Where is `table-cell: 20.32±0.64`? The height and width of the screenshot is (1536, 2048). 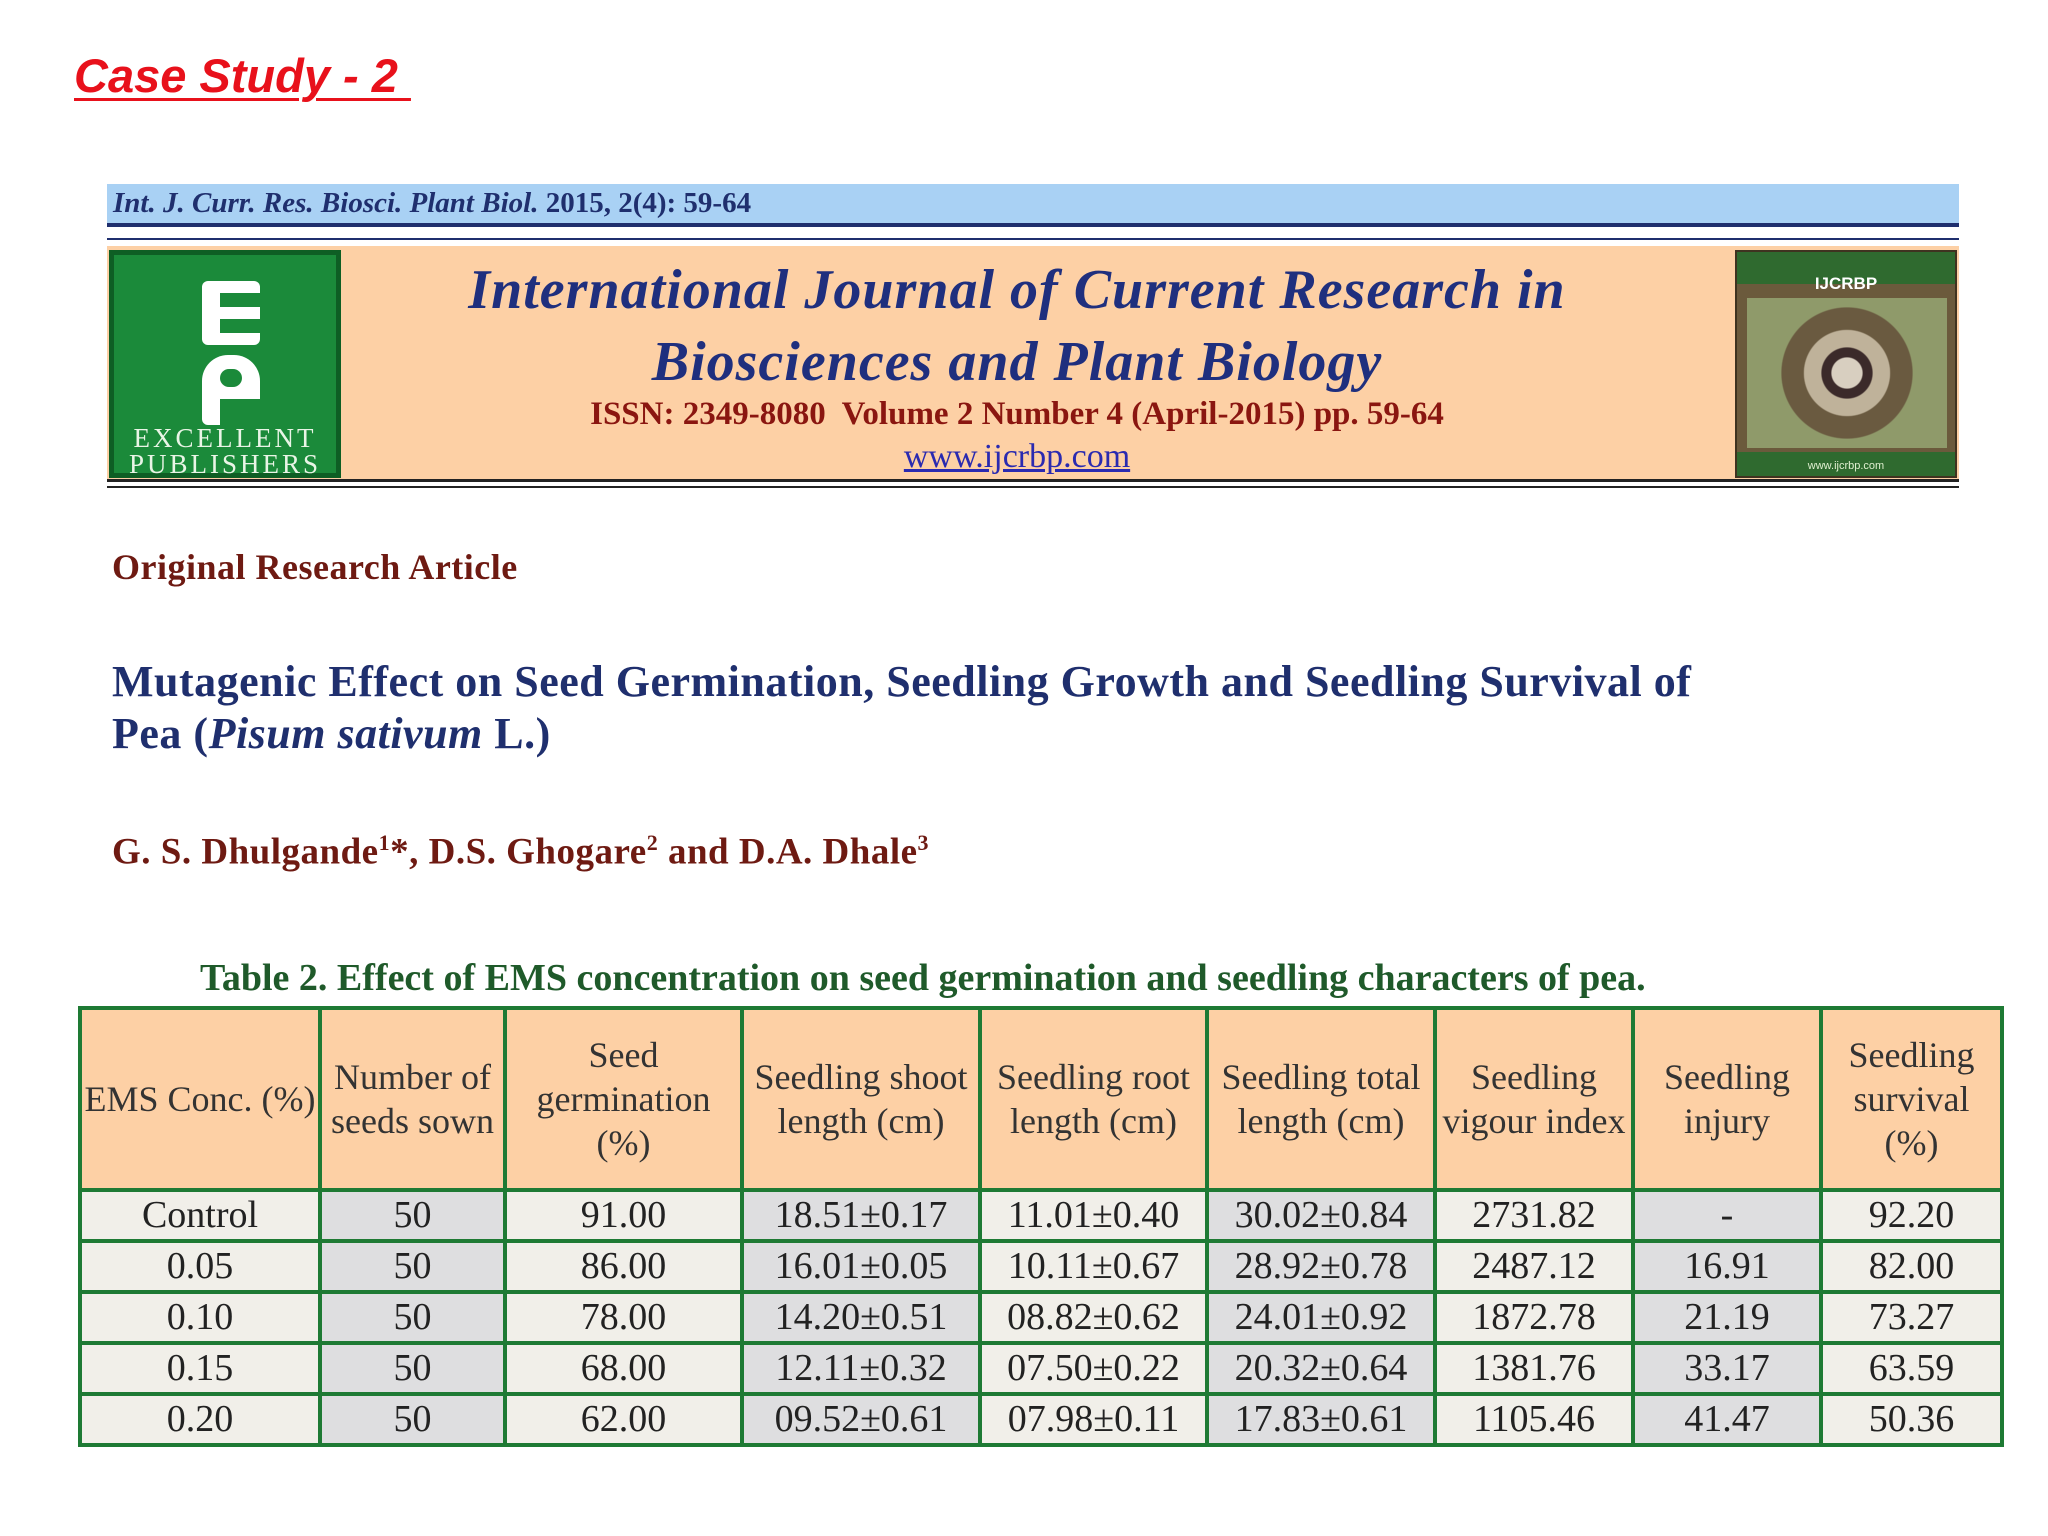
table-cell: 20.32±0.64 is located at coordinates (1321, 1368).